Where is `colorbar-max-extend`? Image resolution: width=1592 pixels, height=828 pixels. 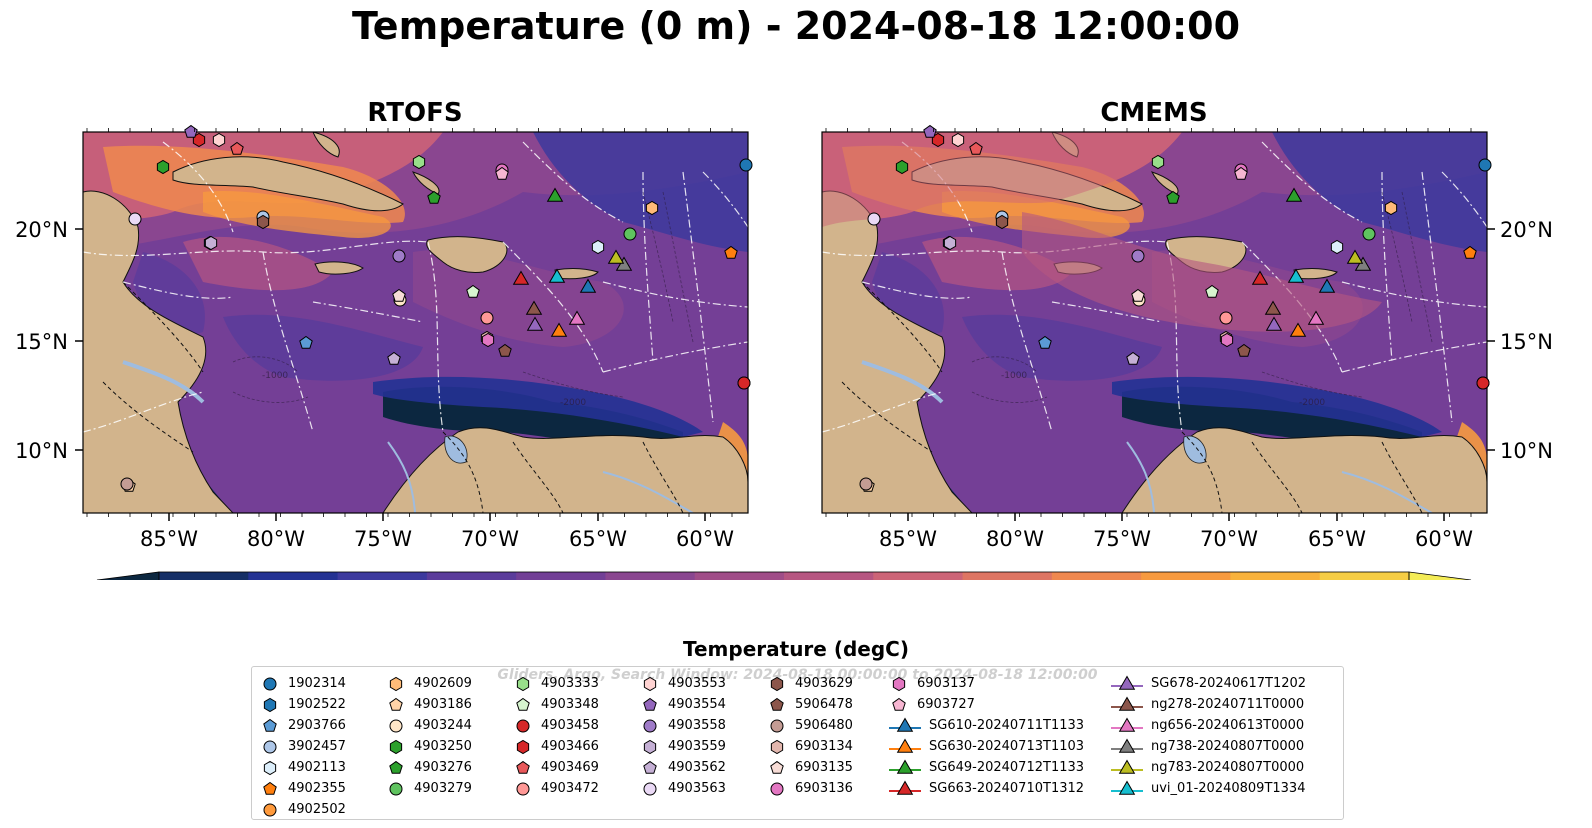
colorbar-max-extend is located at coordinates (1440, 575).